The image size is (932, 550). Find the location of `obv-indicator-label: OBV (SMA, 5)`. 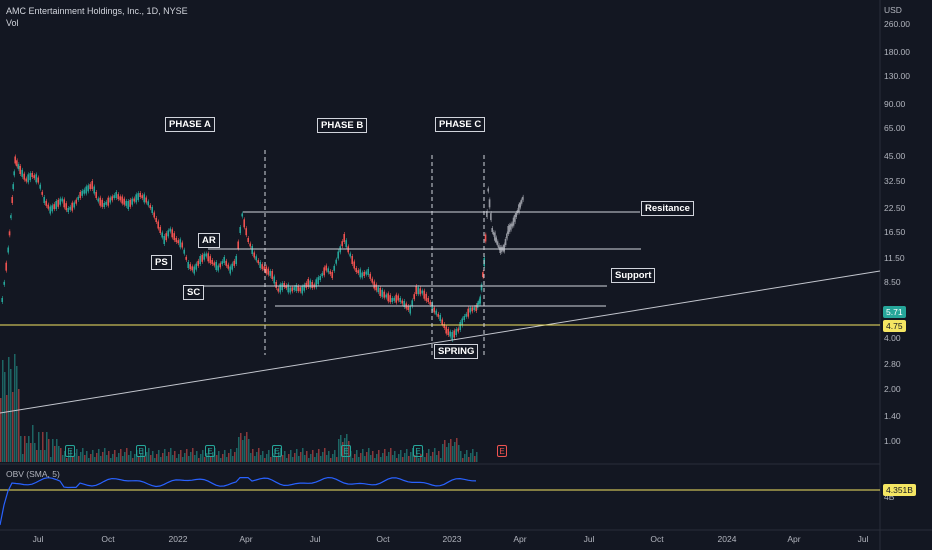

obv-indicator-label: OBV (SMA, 5) is located at coordinates (33, 474).